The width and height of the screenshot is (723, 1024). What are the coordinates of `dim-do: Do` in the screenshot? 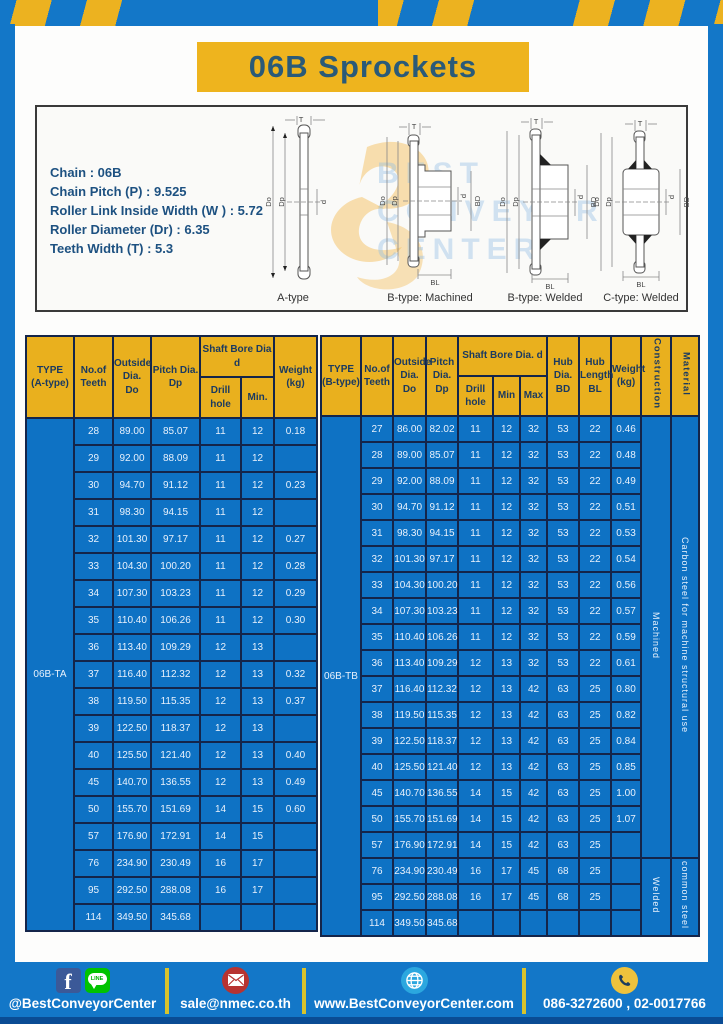 It's located at (596, 202).